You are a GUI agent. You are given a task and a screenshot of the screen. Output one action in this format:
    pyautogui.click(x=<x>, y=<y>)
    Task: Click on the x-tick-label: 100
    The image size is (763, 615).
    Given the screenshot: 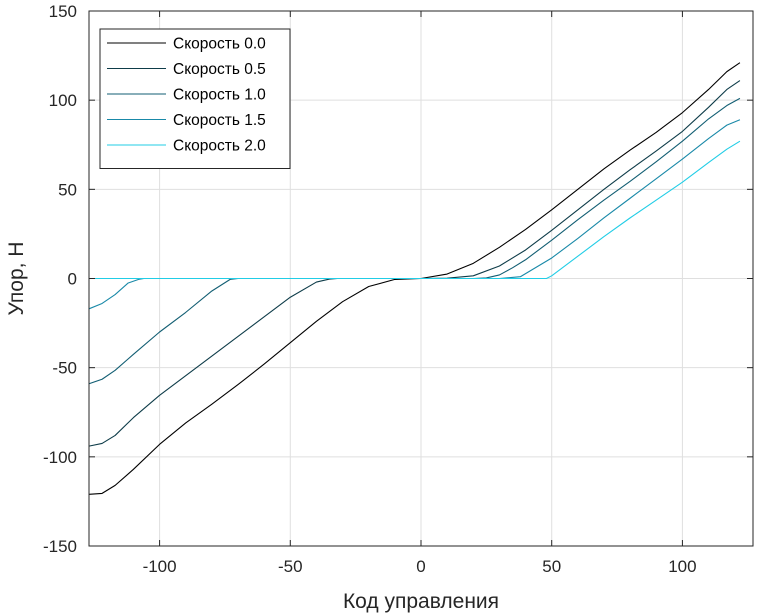 What is the action you would take?
    pyautogui.click(x=682, y=566)
    